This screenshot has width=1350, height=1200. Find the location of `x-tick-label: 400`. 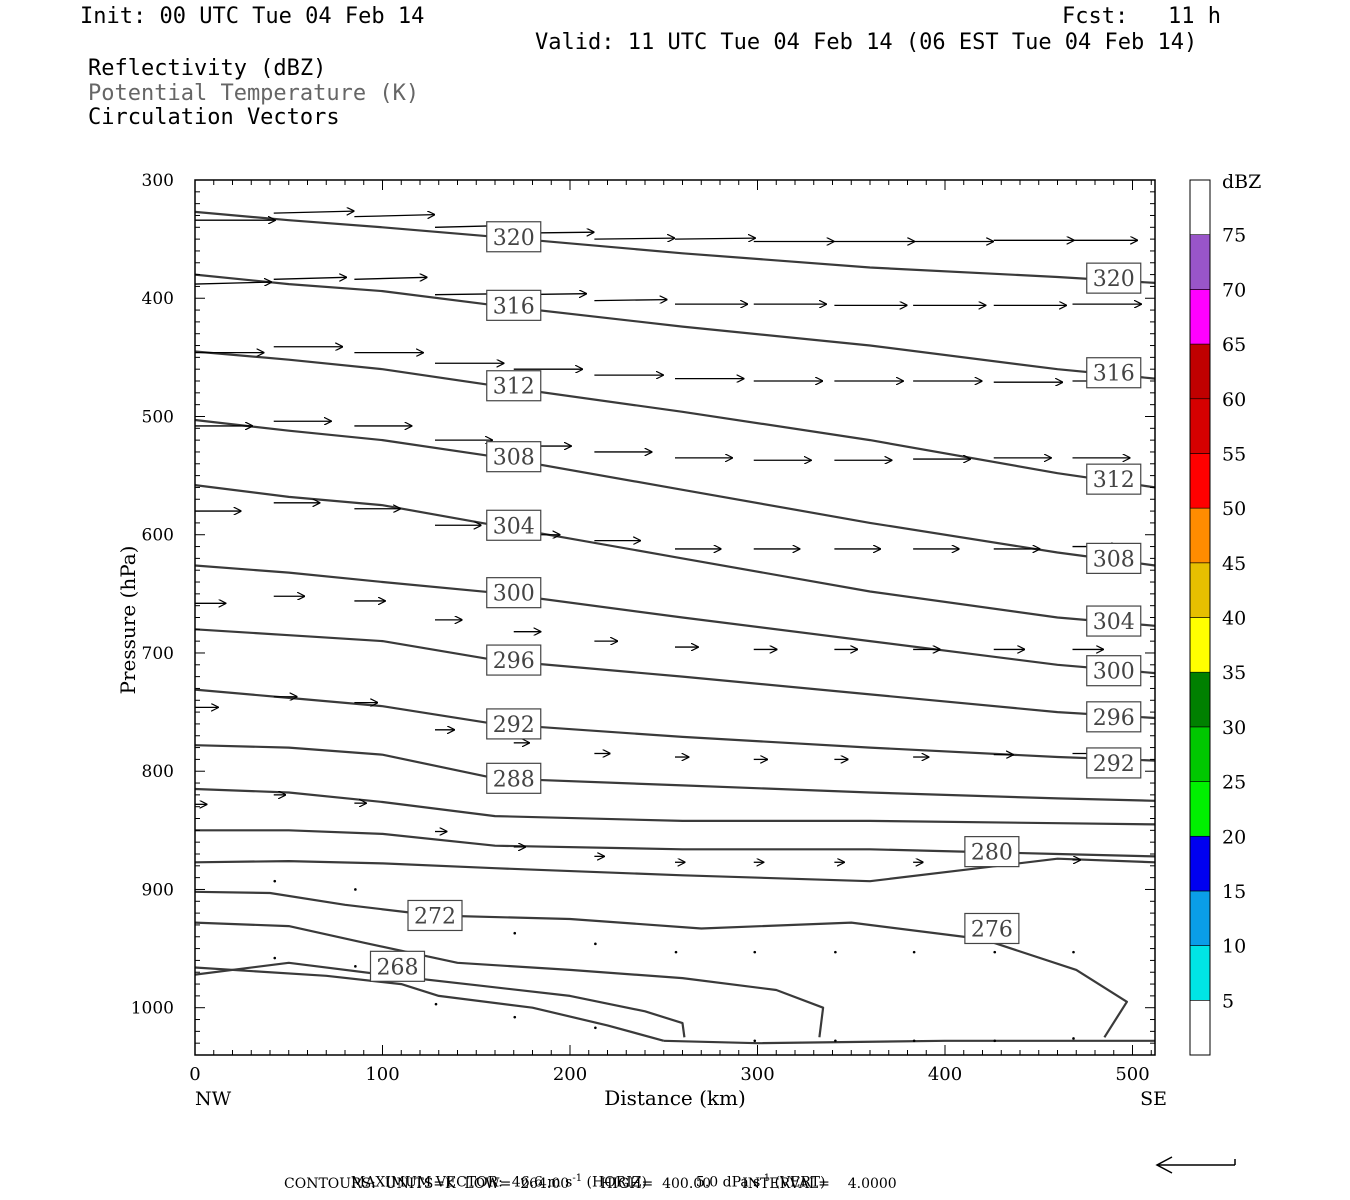

x-tick-label: 400 is located at coordinates (945, 1074).